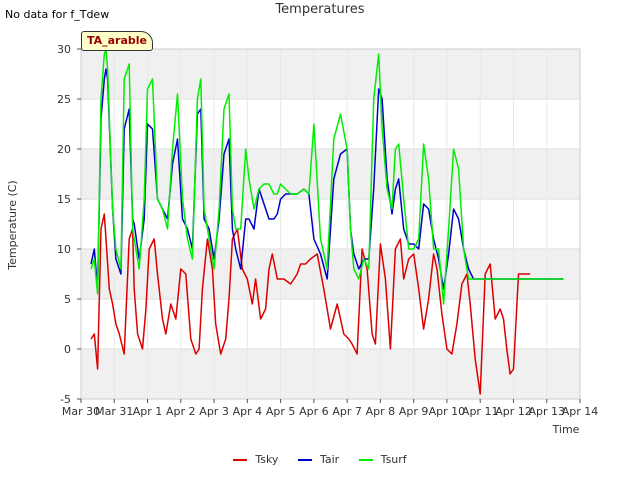  I want to click on x-tick-label: Apr 3, so click(214, 411).